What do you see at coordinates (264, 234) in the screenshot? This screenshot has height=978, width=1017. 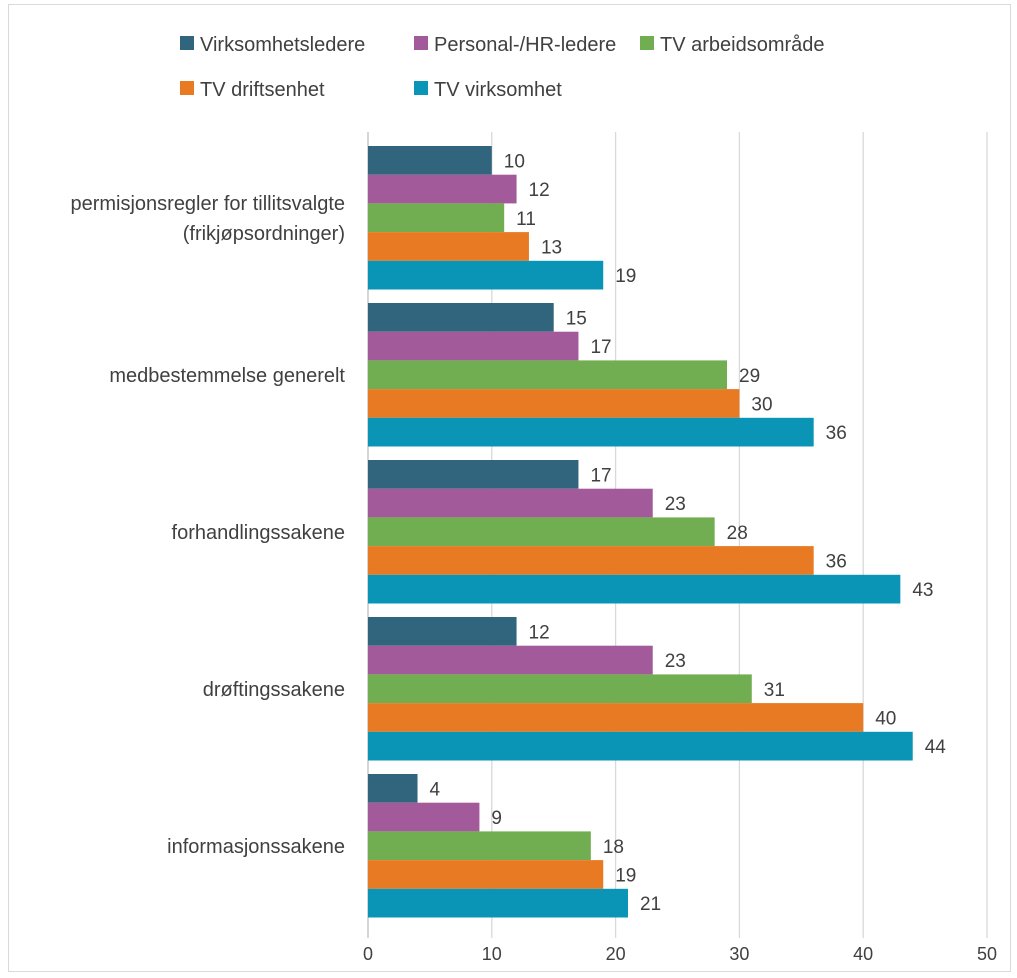 I see `category-label: (frikjøpsordninger)` at bounding box center [264, 234].